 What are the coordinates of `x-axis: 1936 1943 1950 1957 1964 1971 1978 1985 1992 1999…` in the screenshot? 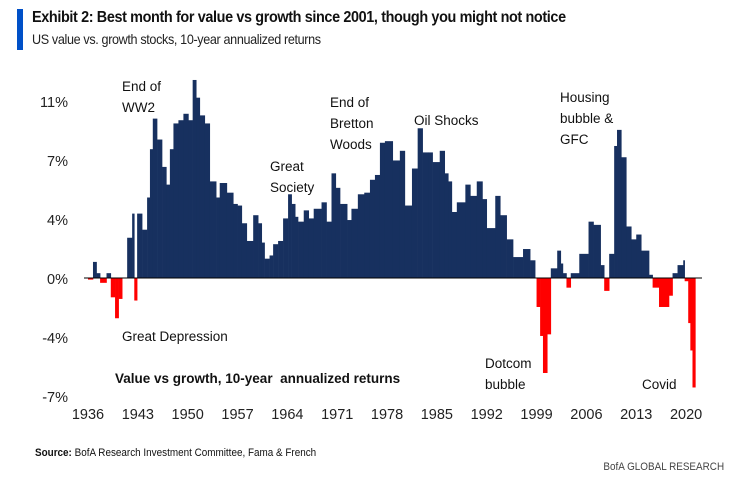 It's located at (387, 415).